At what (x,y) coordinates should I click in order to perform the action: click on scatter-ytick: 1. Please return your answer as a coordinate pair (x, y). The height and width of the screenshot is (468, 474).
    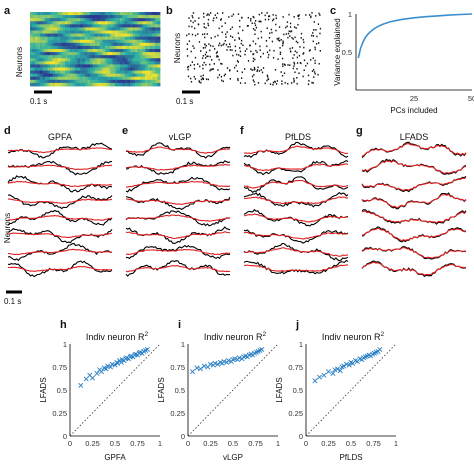
    Looking at the image, I should click on (183, 344).